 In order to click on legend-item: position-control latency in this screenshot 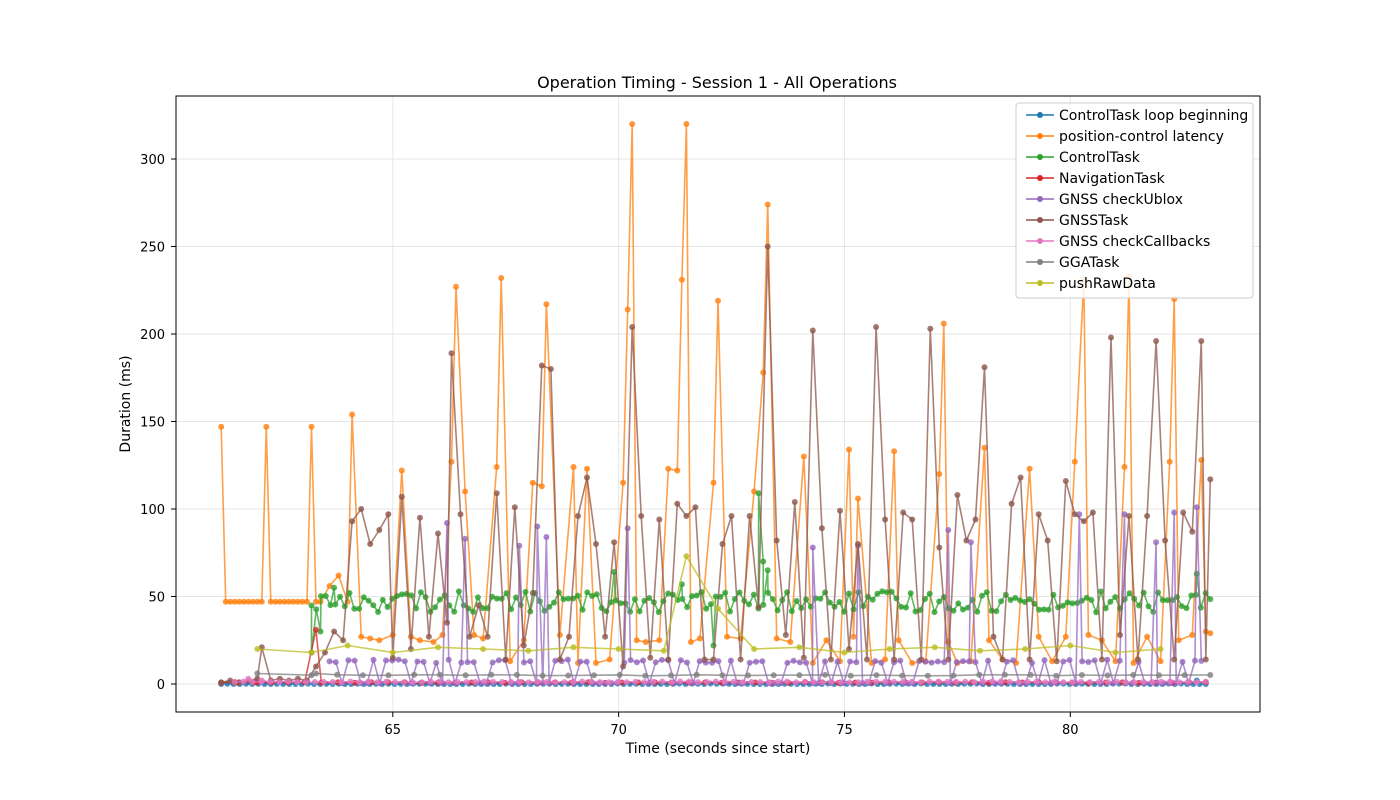, I will do `click(1125, 137)`.